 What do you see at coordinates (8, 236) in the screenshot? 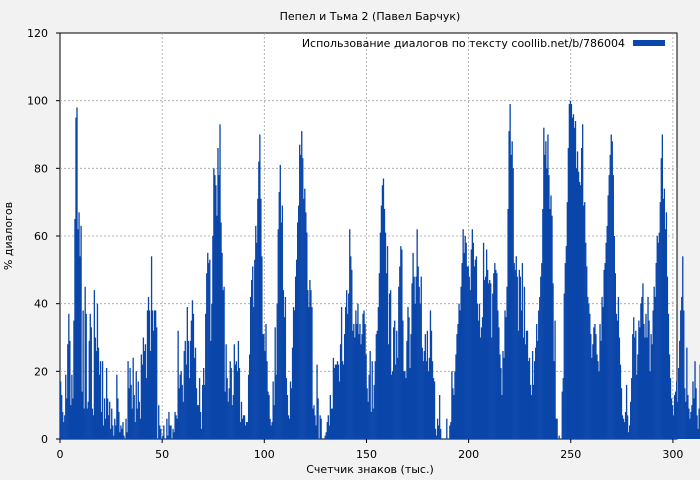
I see `y-axis-label: % диалогов` at bounding box center [8, 236].